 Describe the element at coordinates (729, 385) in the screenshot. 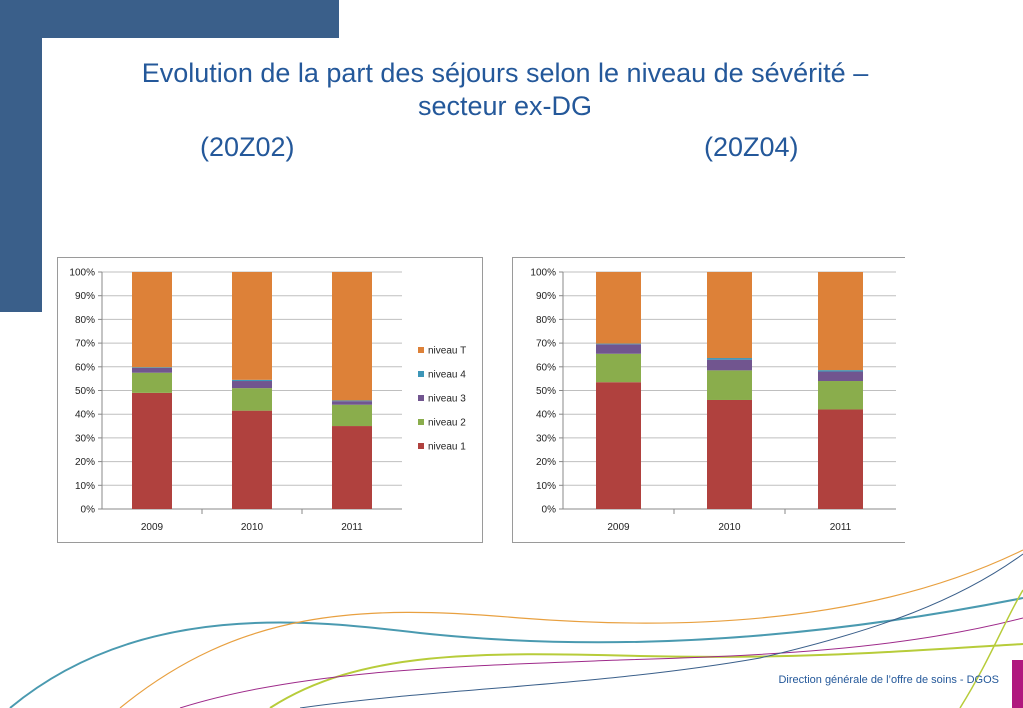

I see `chart-right-bar-niveau-2-2010` at that location.